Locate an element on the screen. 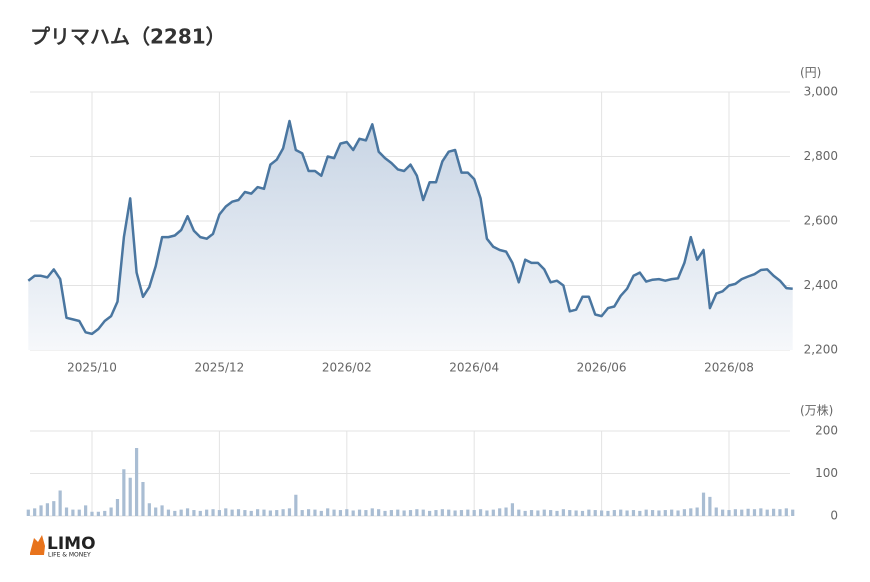 The height and width of the screenshot is (582, 870). y-tick-label: 2,800 is located at coordinates (821, 156).